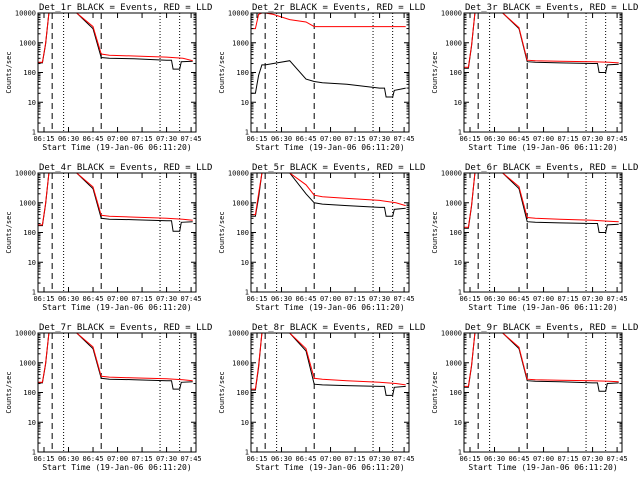  I want to click on chart-title: Det_2r BLACK = Events, RED = LLD, so click(338, 8).